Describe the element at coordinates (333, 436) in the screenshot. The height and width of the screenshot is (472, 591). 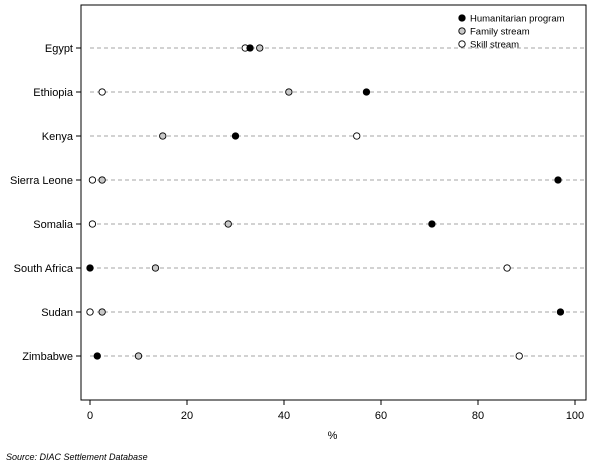
I see `x-axis-title: %` at that location.